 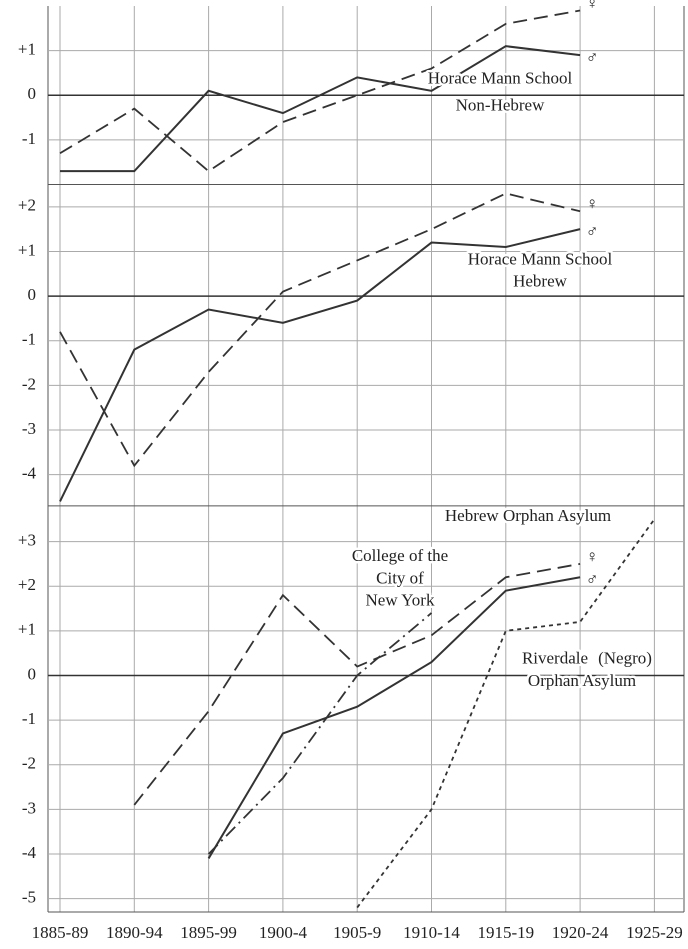 What do you see at coordinates (431, 932) in the screenshot?
I see `x-tick-label: 1910-14` at bounding box center [431, 932].